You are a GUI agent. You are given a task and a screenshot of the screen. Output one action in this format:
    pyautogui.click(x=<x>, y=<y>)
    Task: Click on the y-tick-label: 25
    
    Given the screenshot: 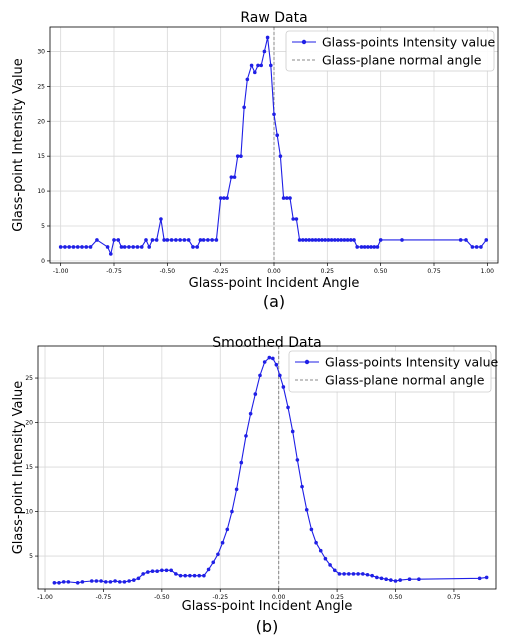 What is the action you would take?
    pyautogui.click(x=29, y=378)
    